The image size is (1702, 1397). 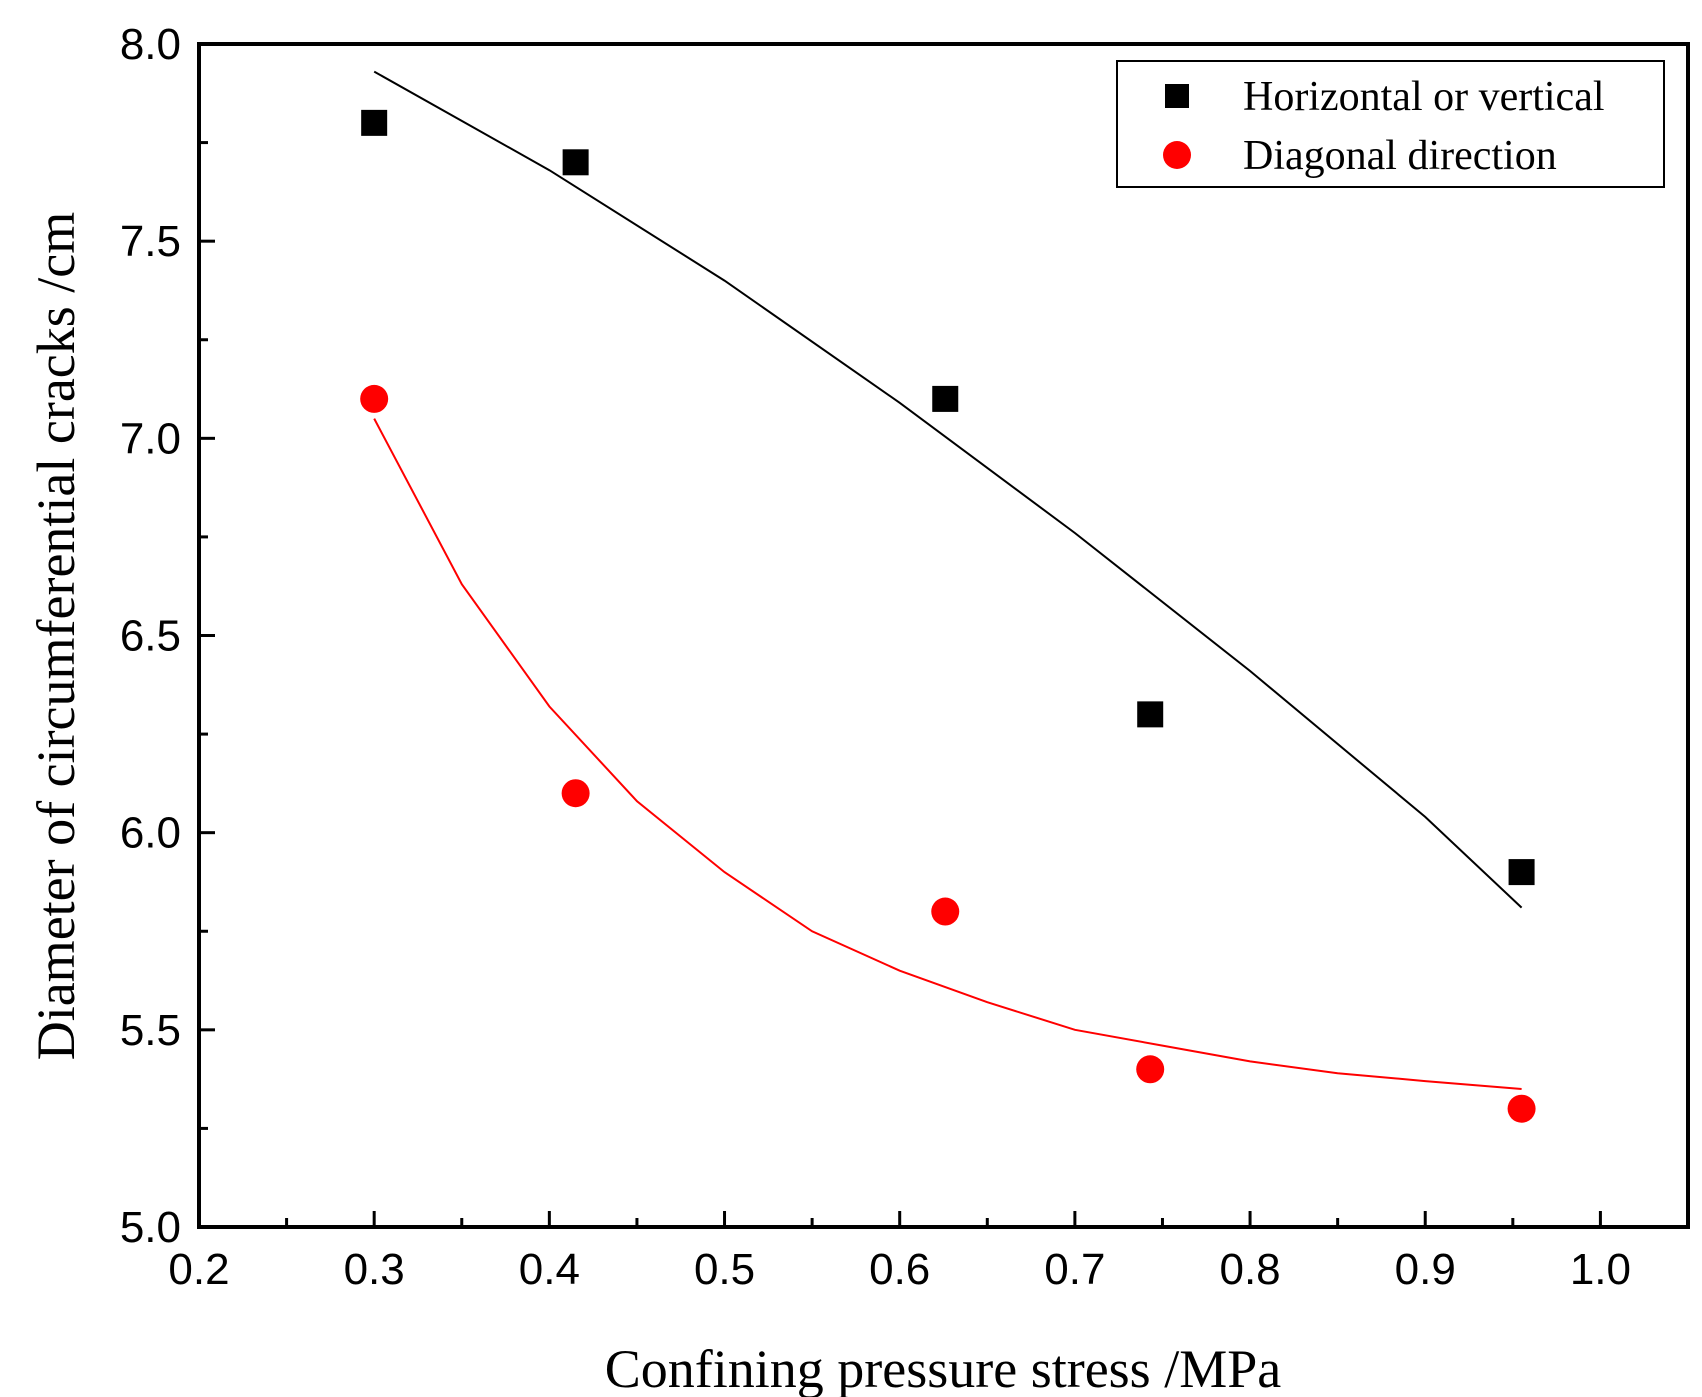 I want to click on x-tick-label: 0.4, so click(x=549, y=1269).